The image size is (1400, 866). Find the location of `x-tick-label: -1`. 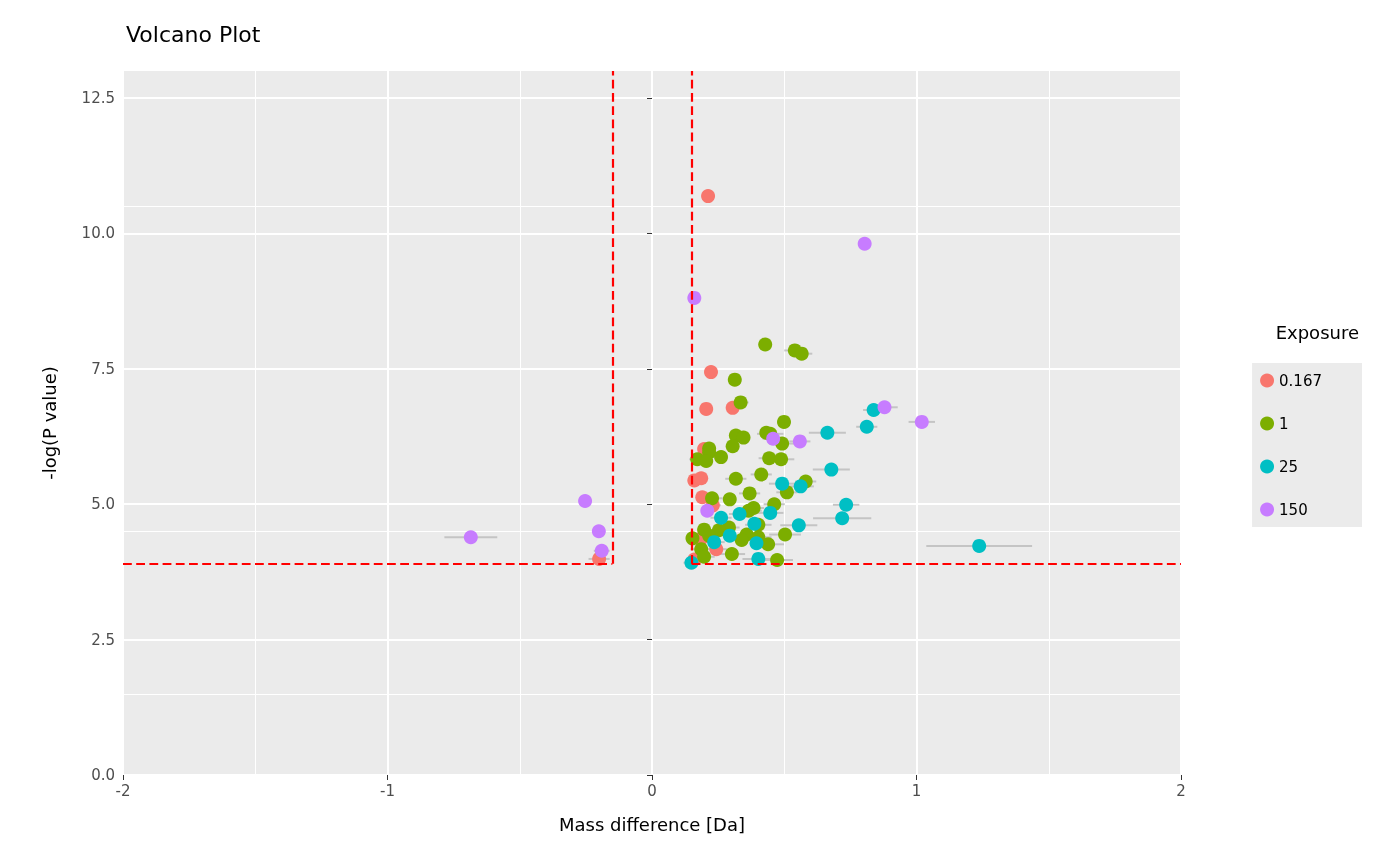

x-tick-label: -1 is located at coordinates (387, 790).